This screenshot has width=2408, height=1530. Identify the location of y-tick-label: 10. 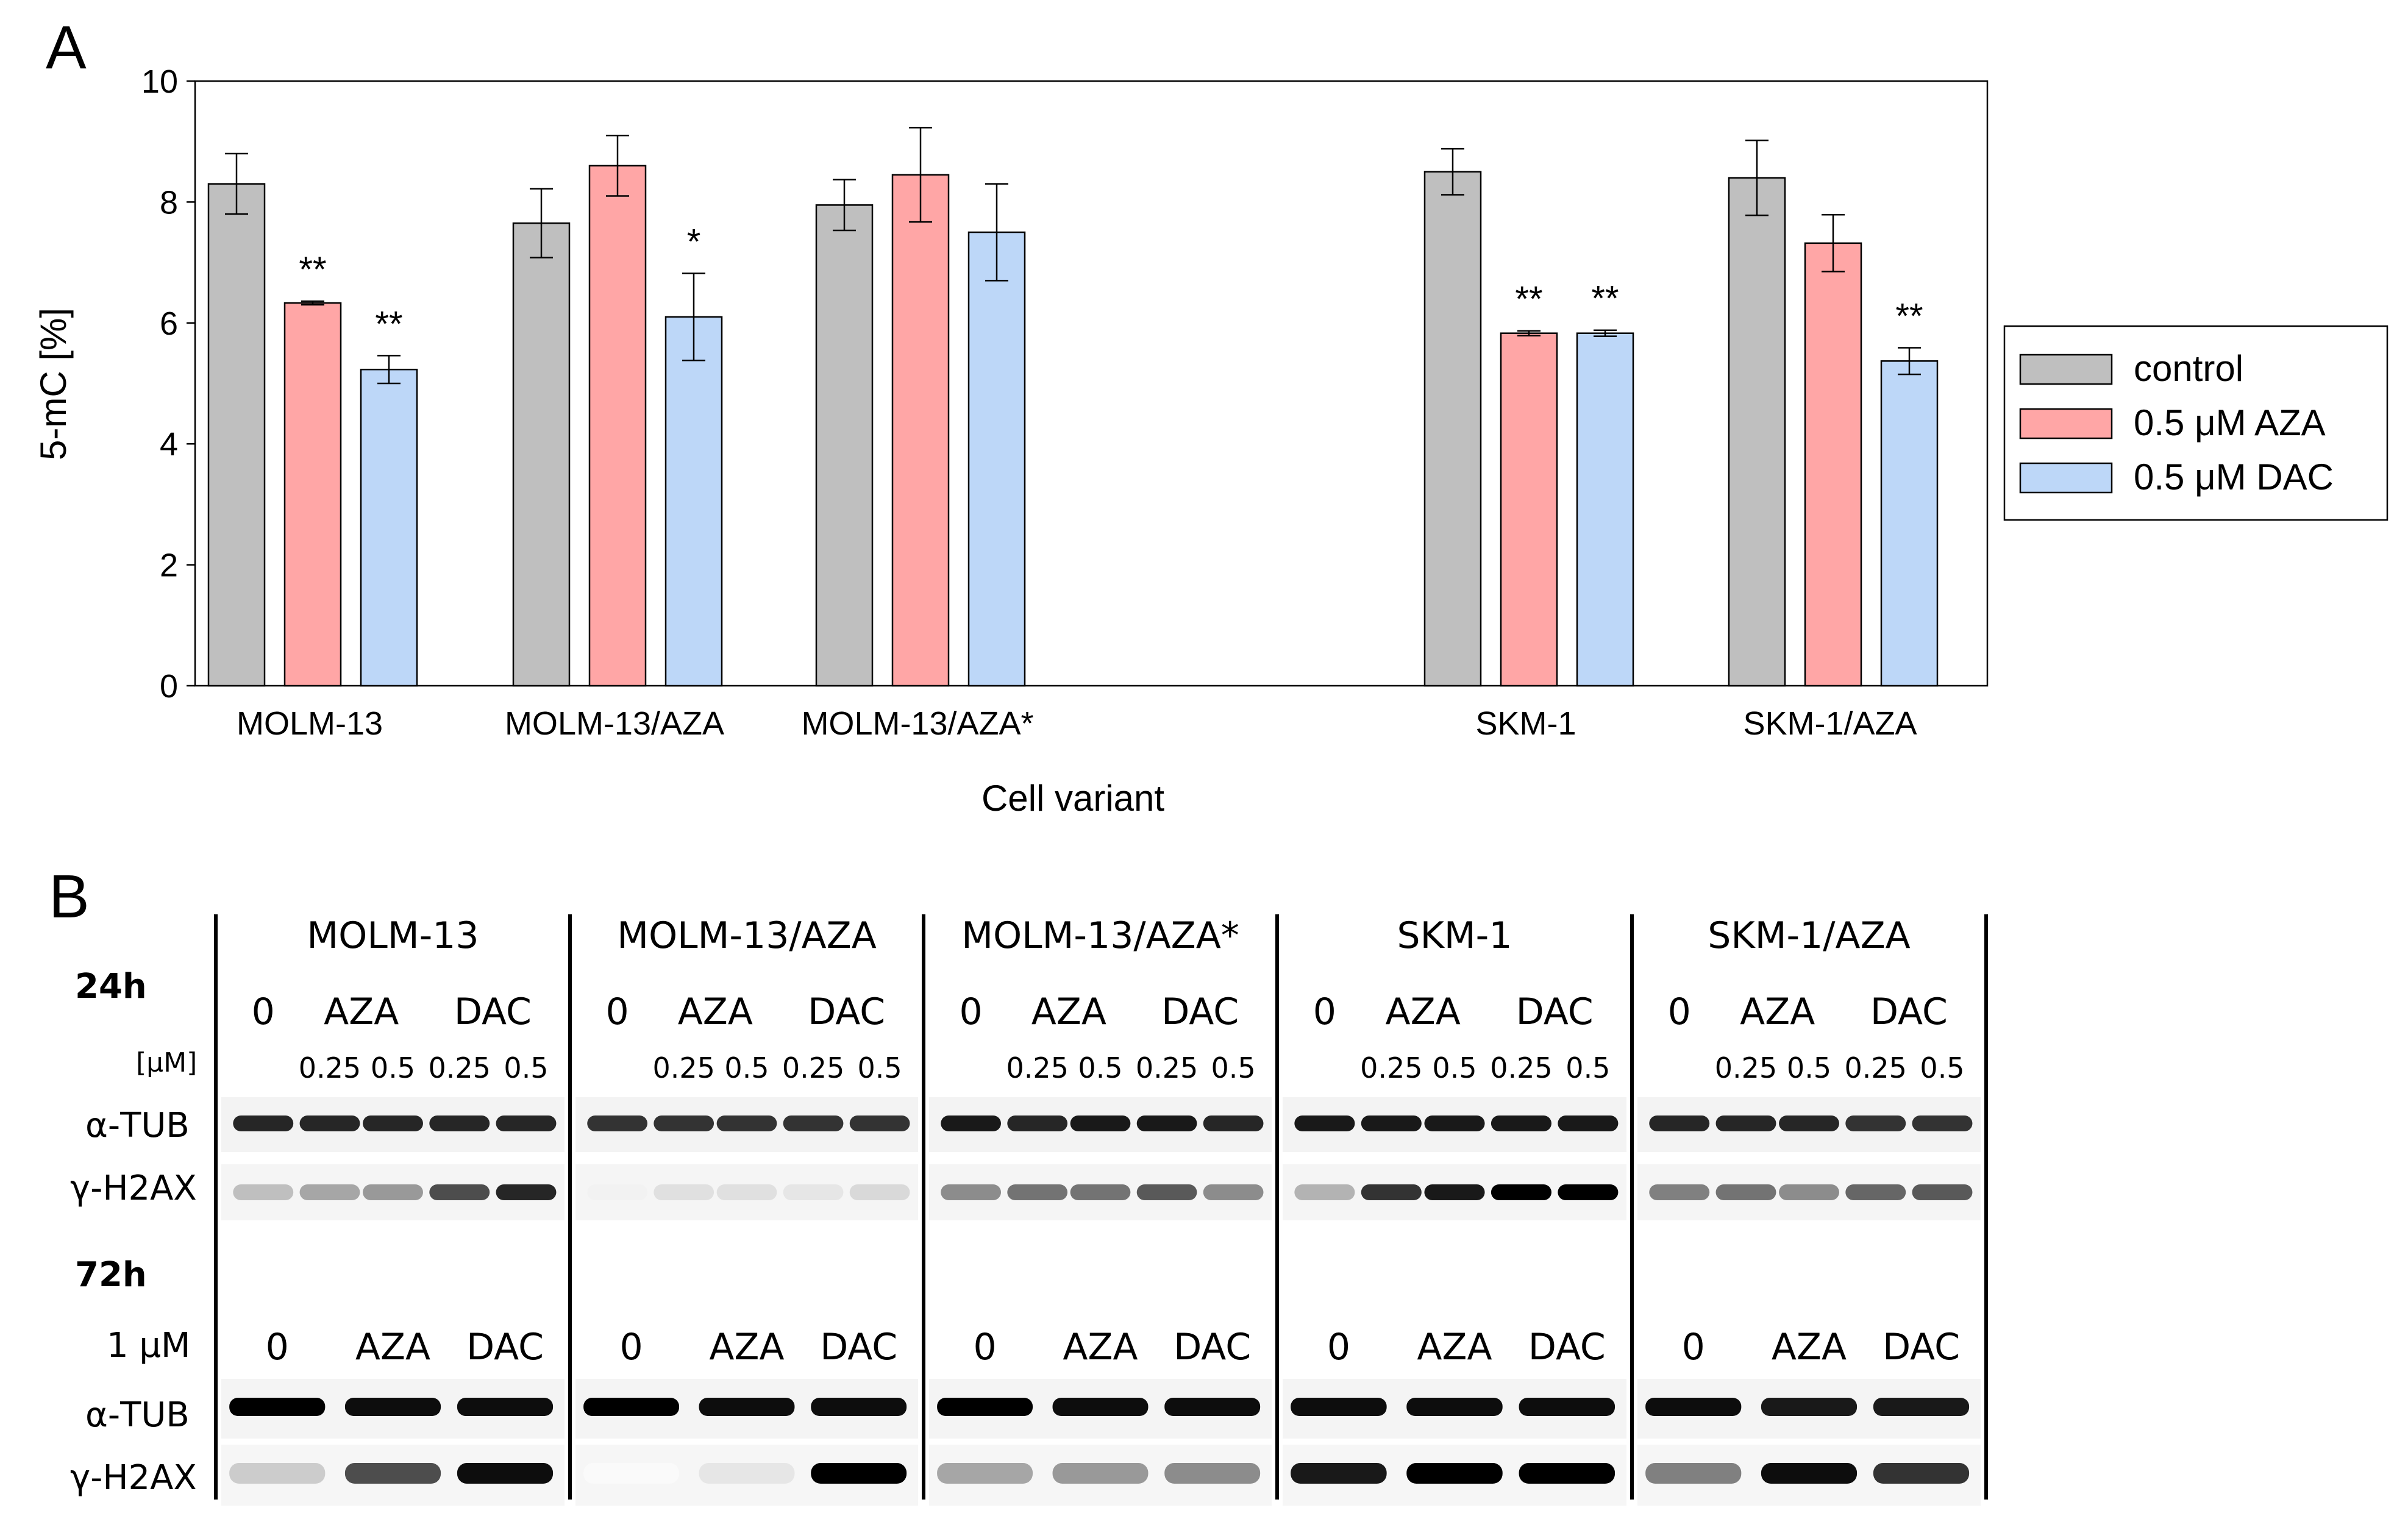
(159, 81).